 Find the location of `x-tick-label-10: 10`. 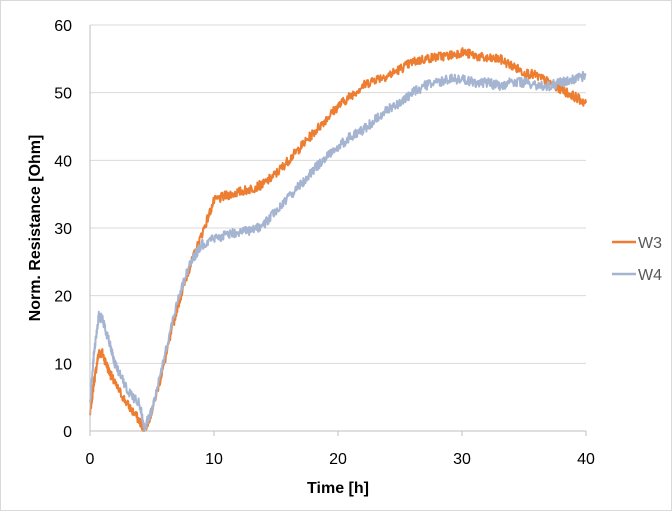

x-tick-label-10: 10 is located at coordinates (214, 459).